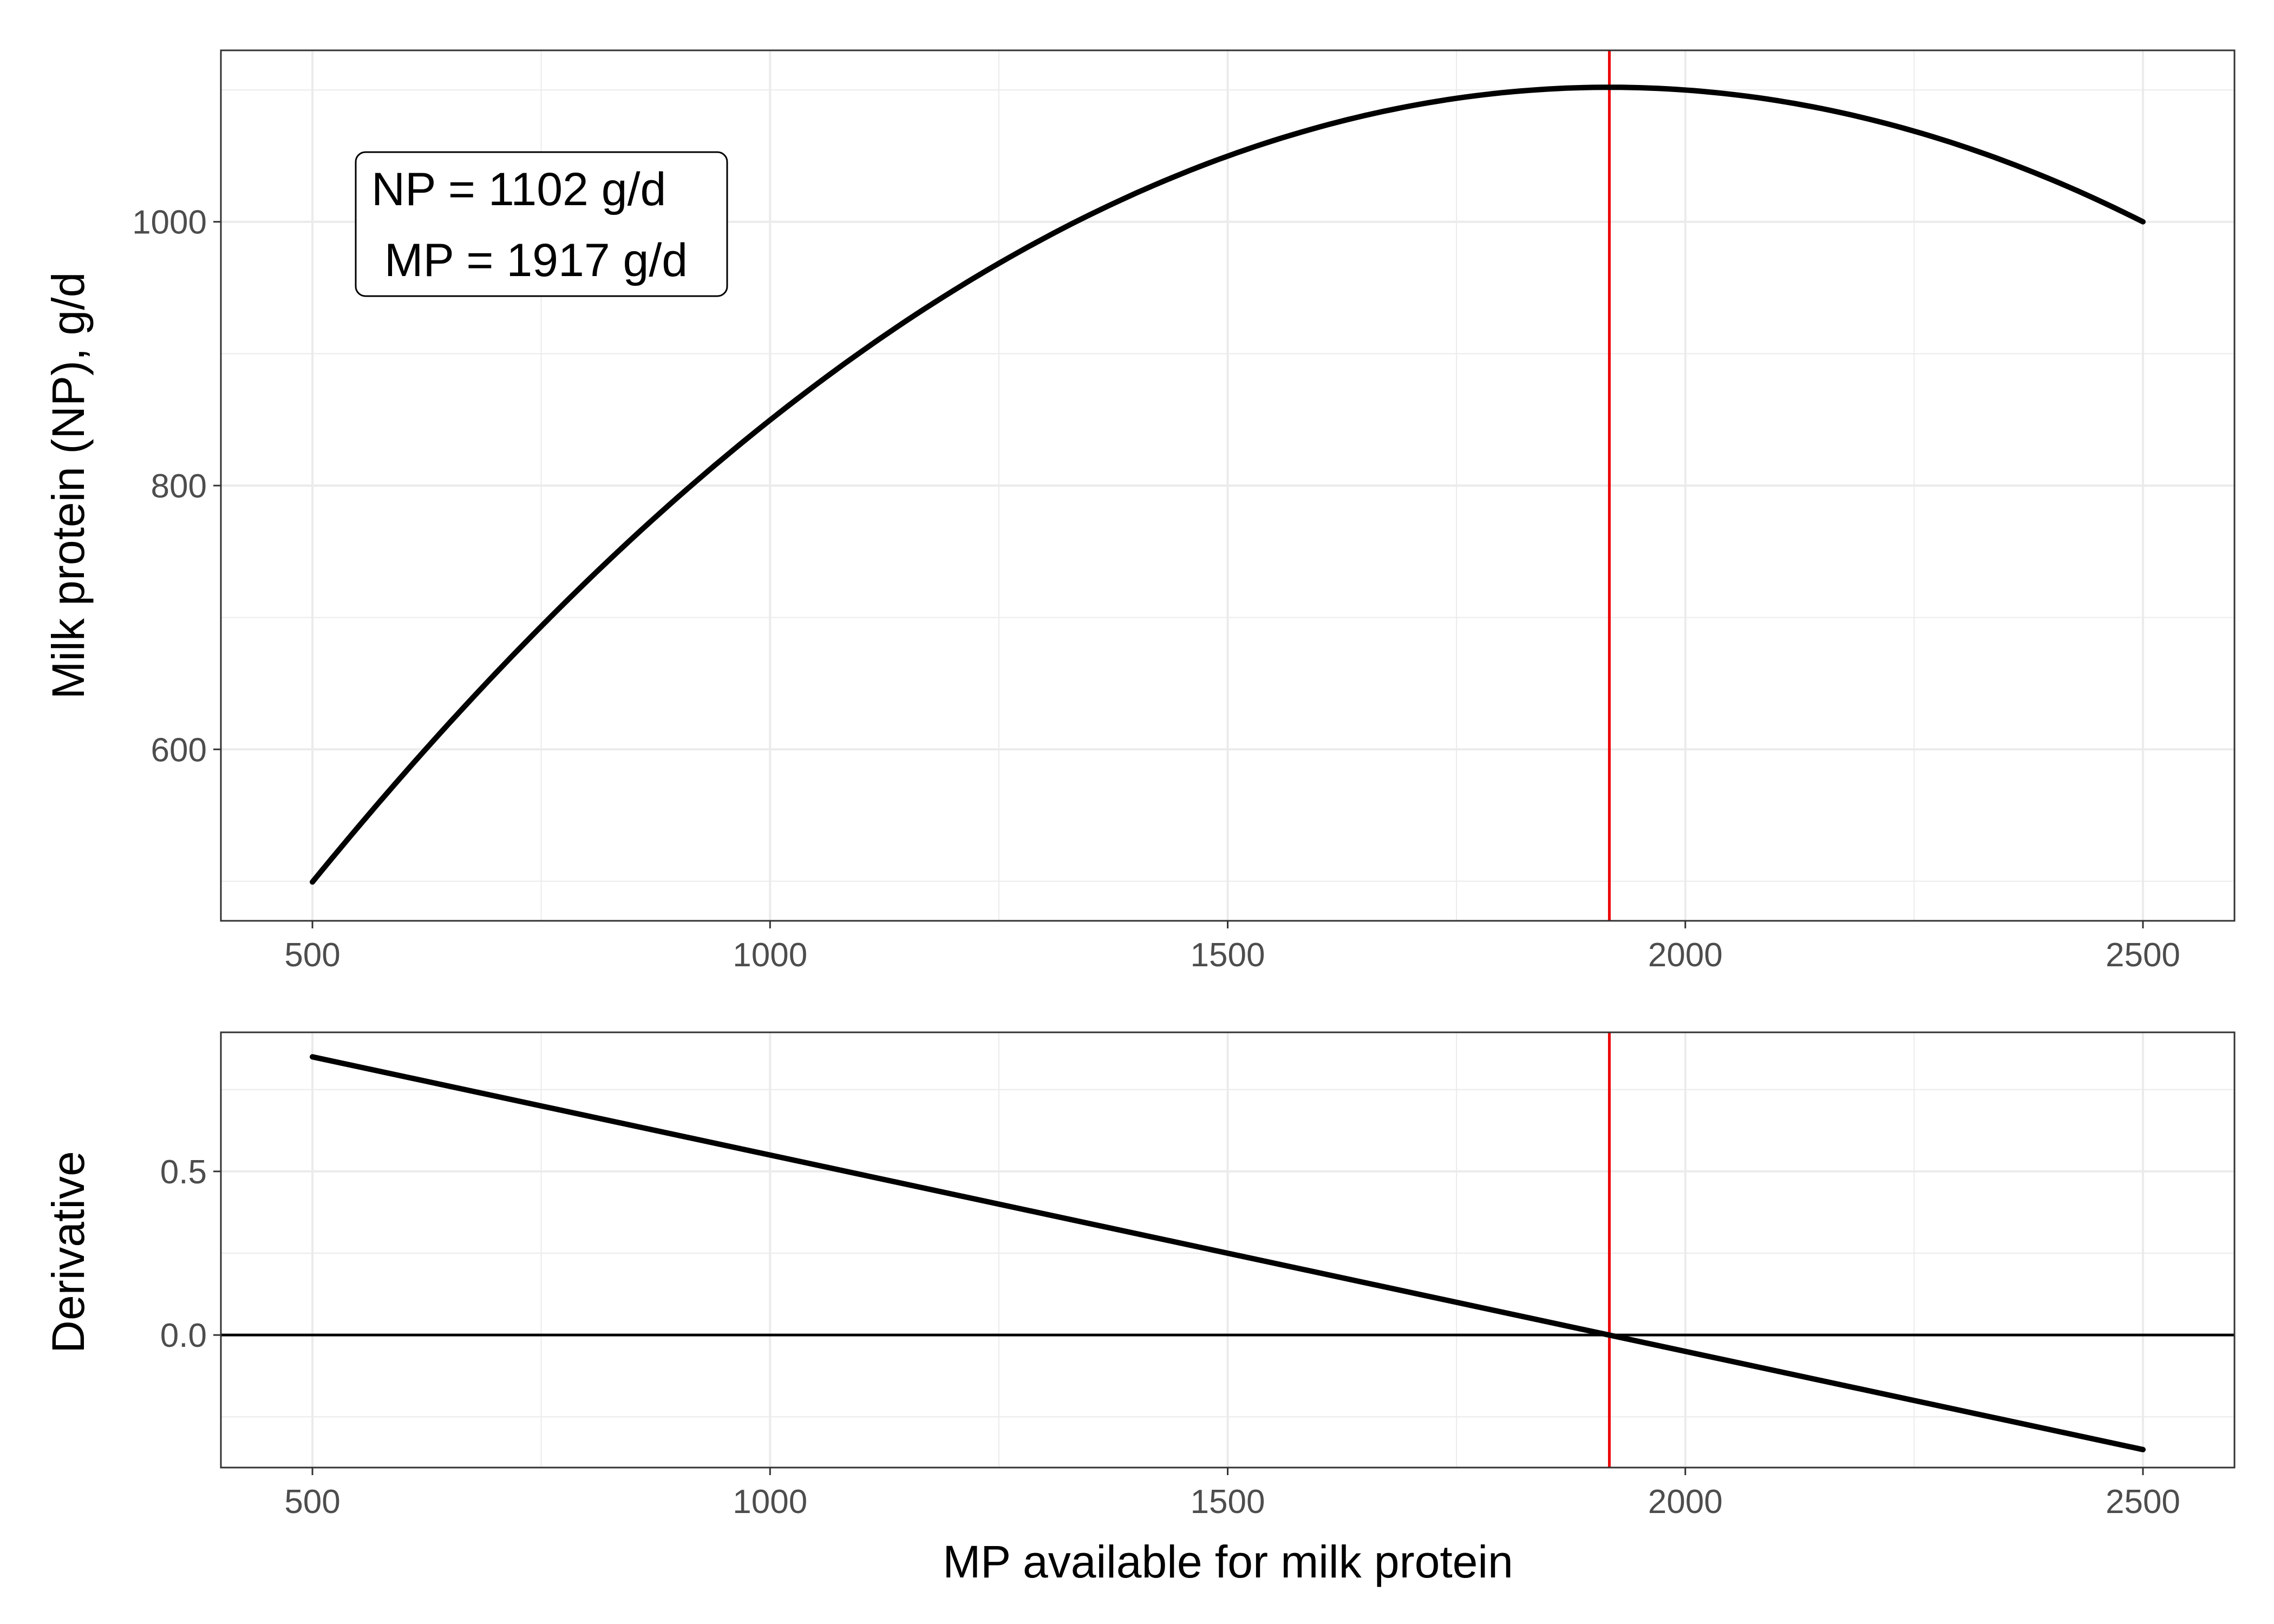  I want to click on derivative-x-tick-label: 1500, so click(1228, 1502).